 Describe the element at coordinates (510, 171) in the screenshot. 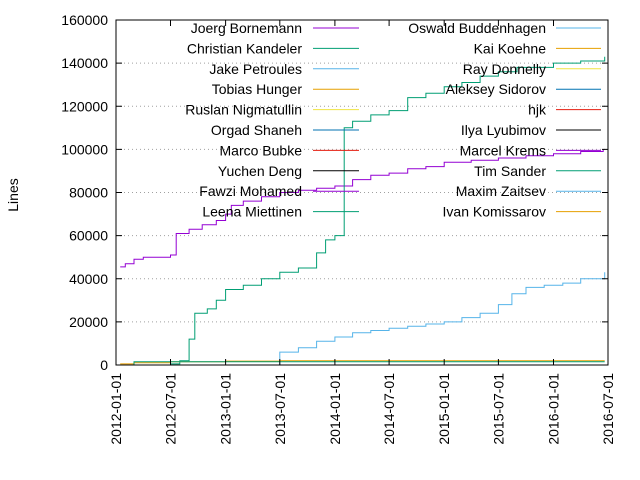

I see `legend-label: Tim Sander` at that location.